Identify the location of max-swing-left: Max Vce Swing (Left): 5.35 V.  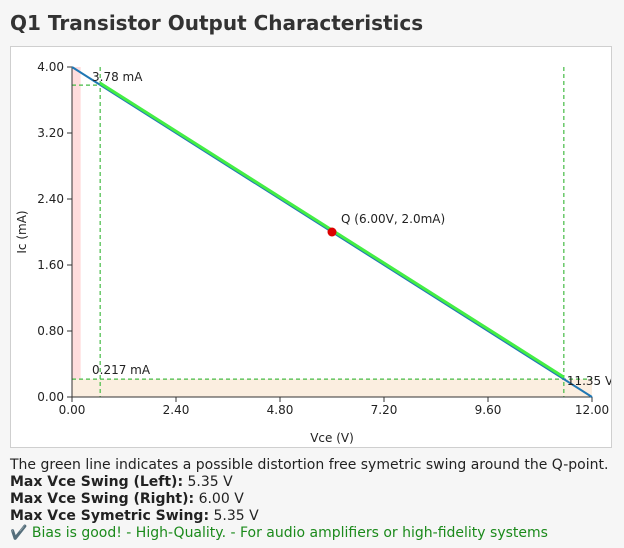
(309, 482).